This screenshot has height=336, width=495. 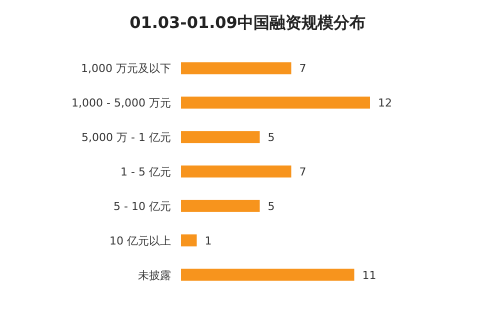 What do you see at coordinates (248, 22) in the screenshot?
I see `chart-title: 01.03-01.09中国融资规模分布` at bounding box center [248, 22].